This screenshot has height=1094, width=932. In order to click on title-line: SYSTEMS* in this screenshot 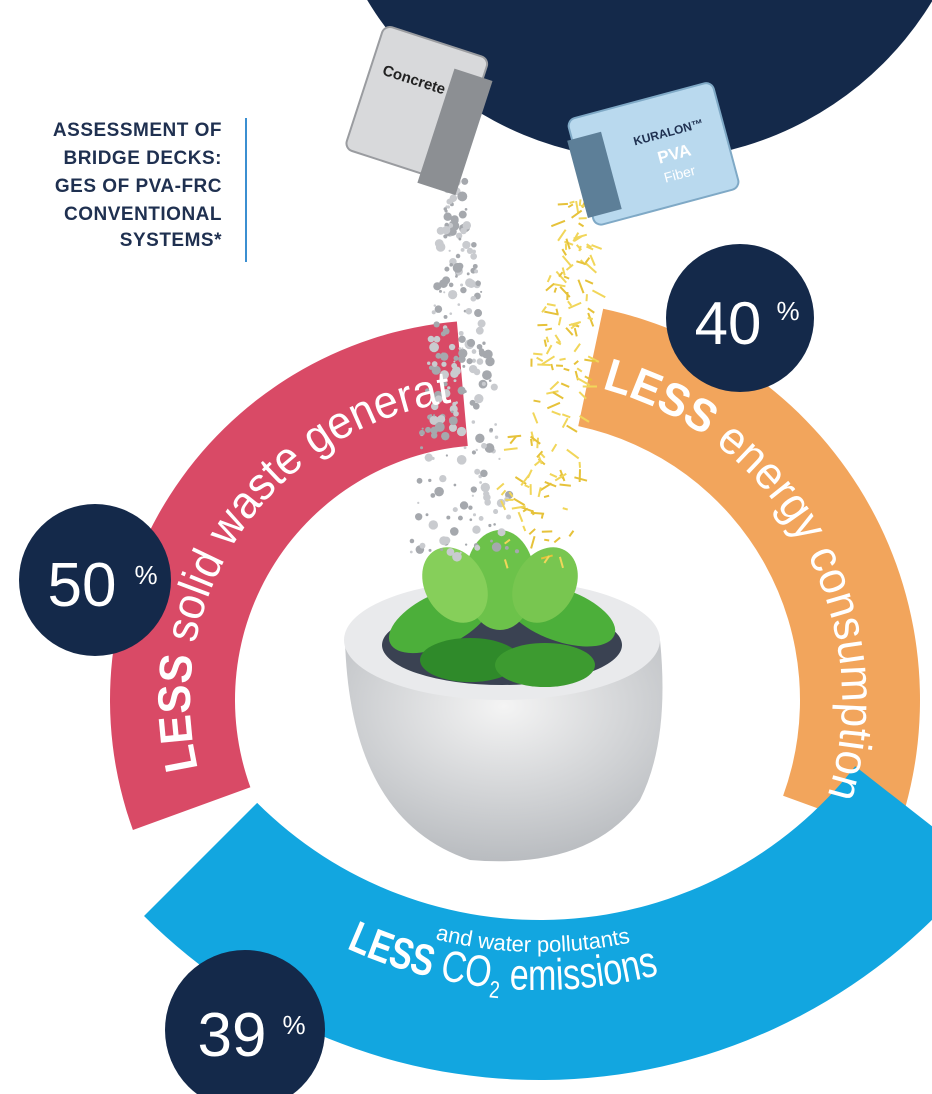, I will do `click(171, 240)`.